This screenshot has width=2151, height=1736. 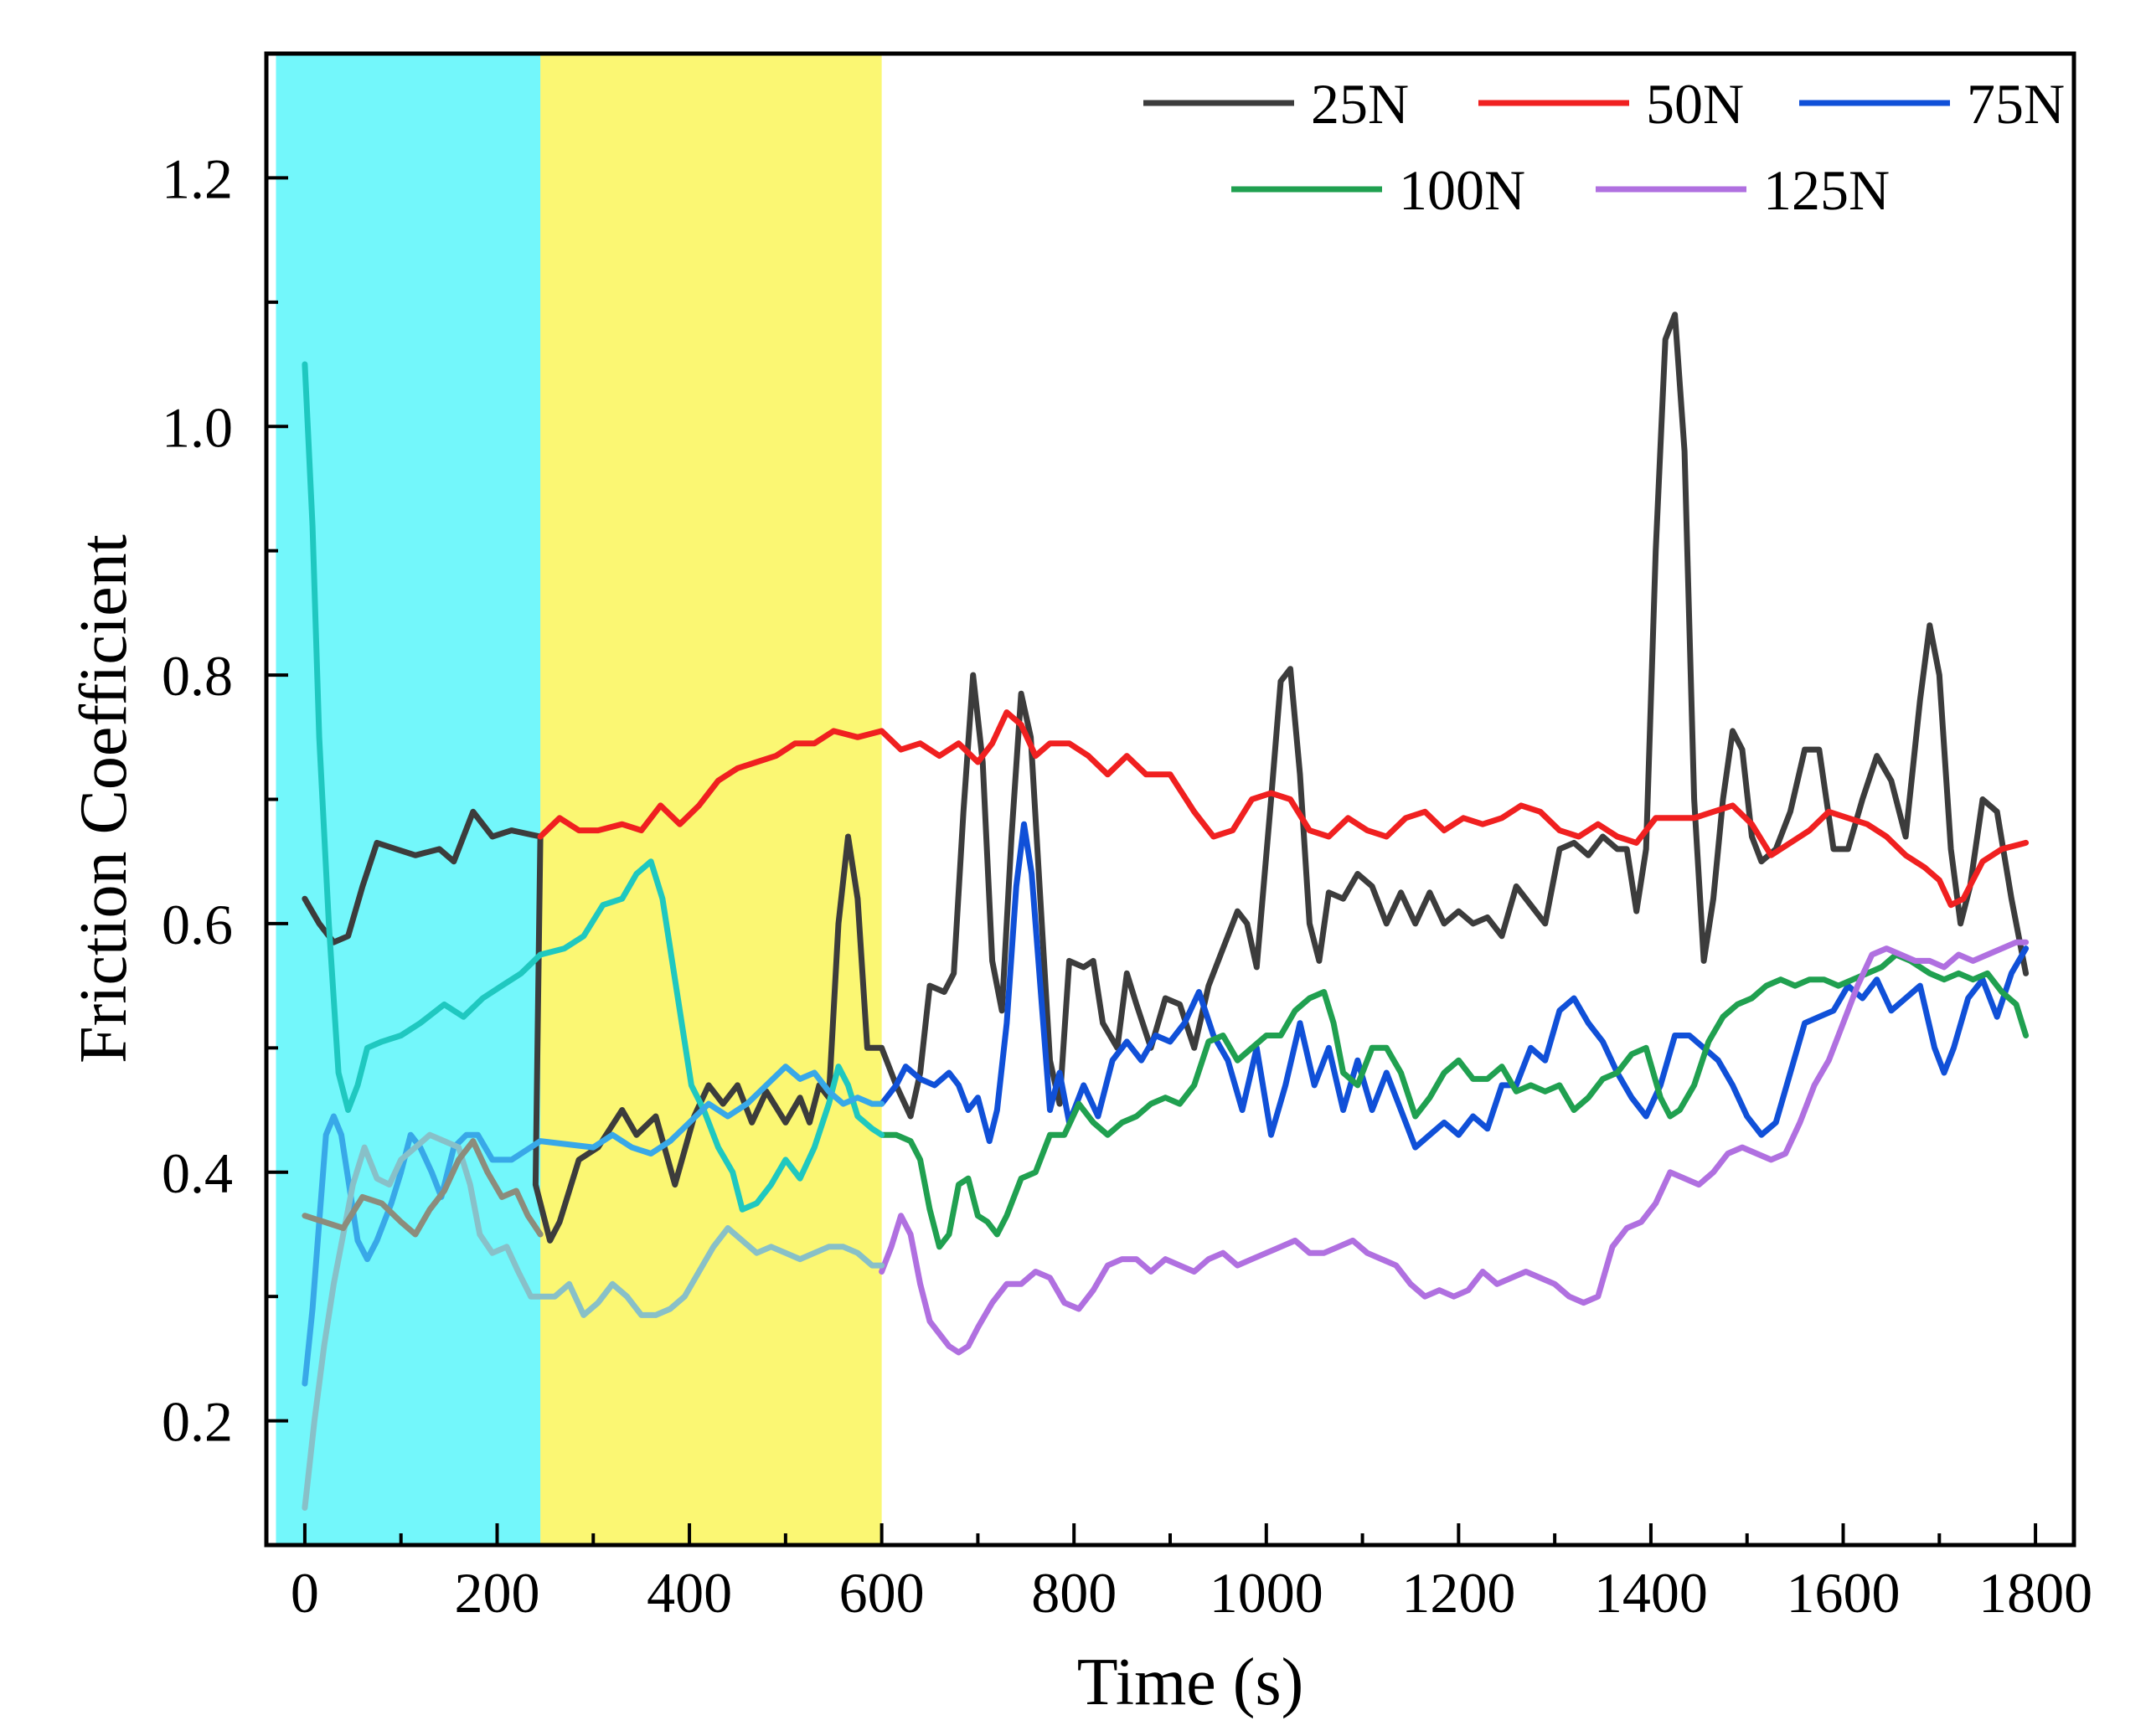 I want to click on series-line-125n, so click(x=1454, y=1147).